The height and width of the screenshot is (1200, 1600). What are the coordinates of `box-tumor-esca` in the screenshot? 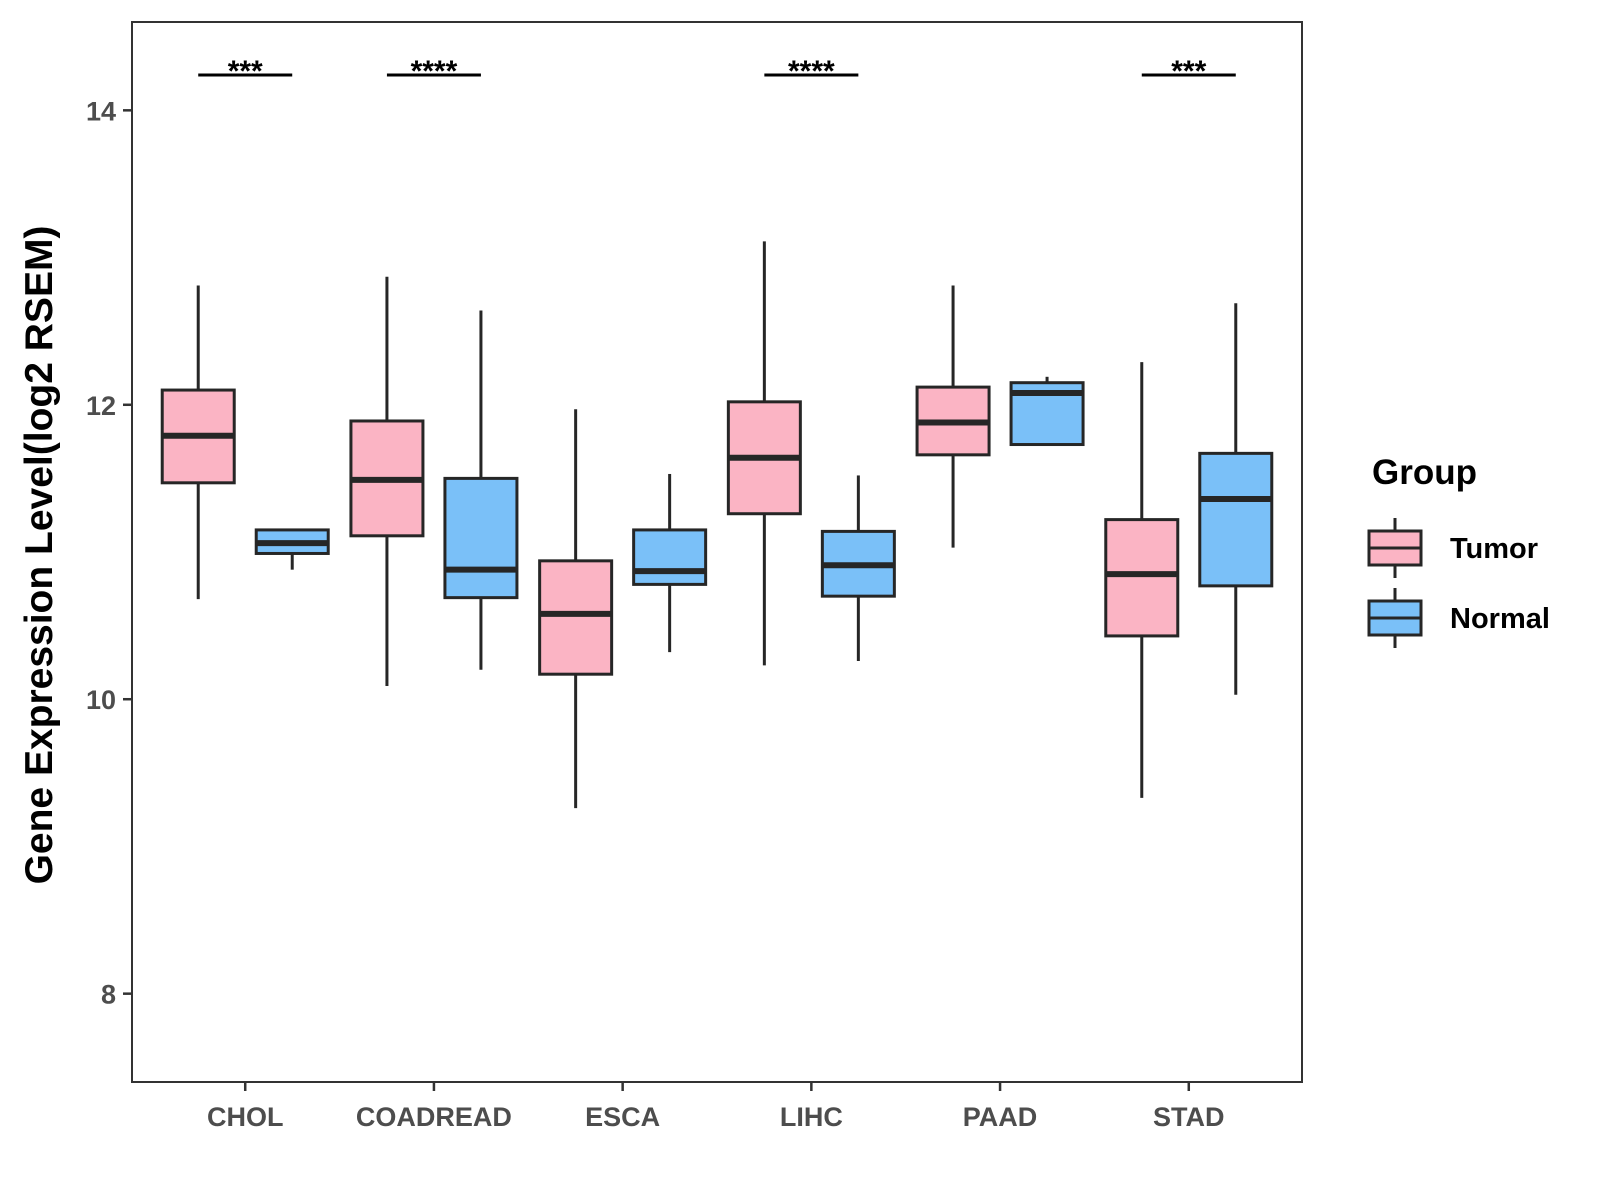 It's located at (576, 609).